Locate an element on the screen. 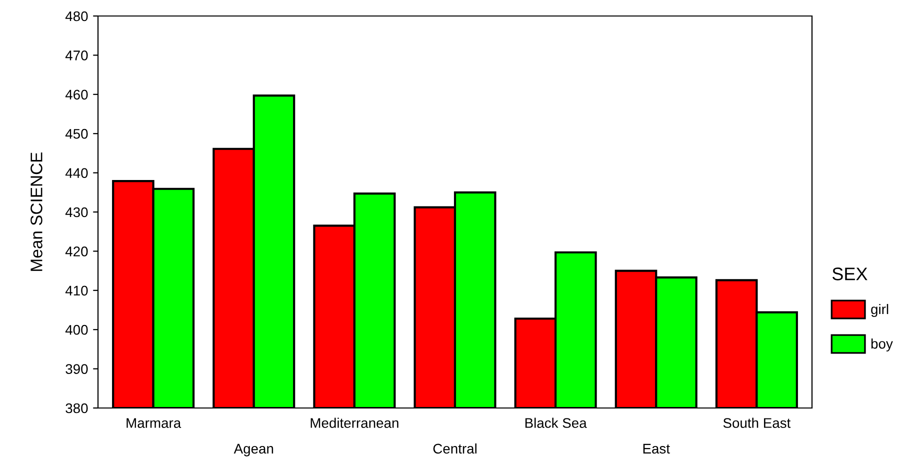 Image resolution: width=910 pixels, height=465 pixels. y-tick-label: 440 is located at coordinates (76, 173).